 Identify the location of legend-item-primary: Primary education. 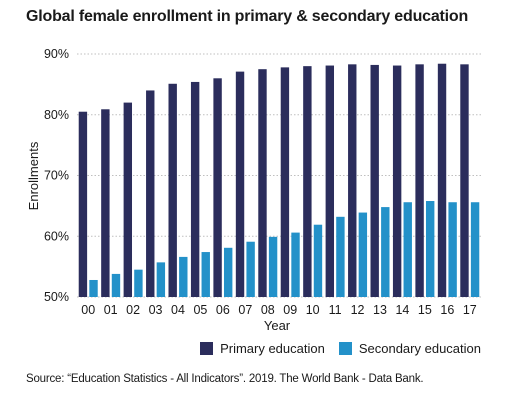
(262, 348).